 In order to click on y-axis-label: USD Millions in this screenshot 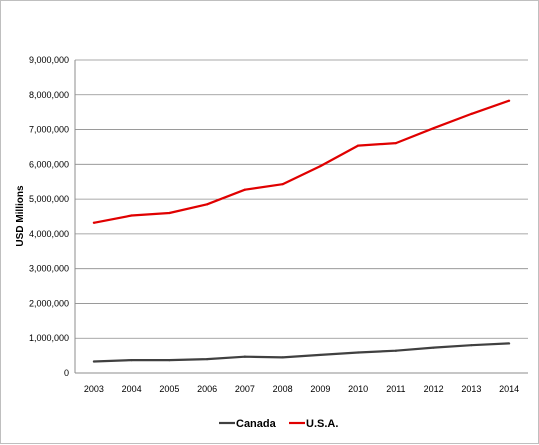, I will do `click(20, 216)`.